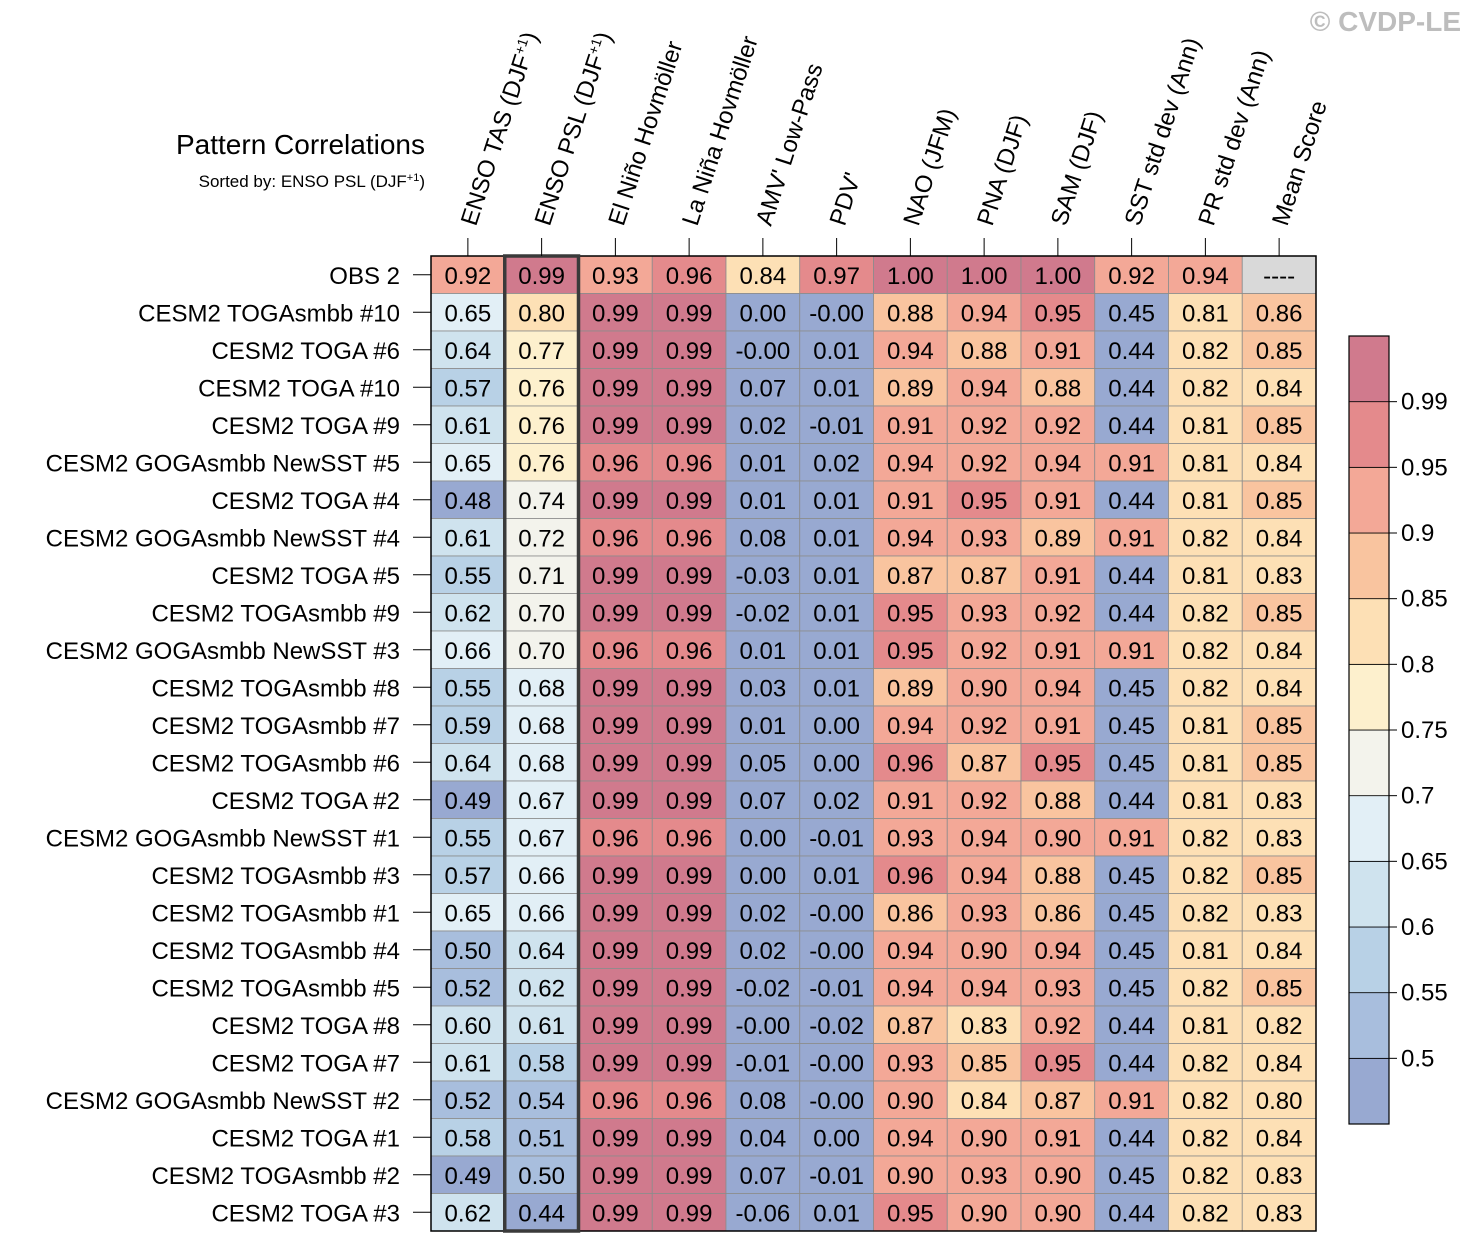 This screenshot has height=1251, width=1471. What do you see at coordinates (541, 351) in the screenshot?
I see `cell-value: 0.77` at bounding box center [541, 351].